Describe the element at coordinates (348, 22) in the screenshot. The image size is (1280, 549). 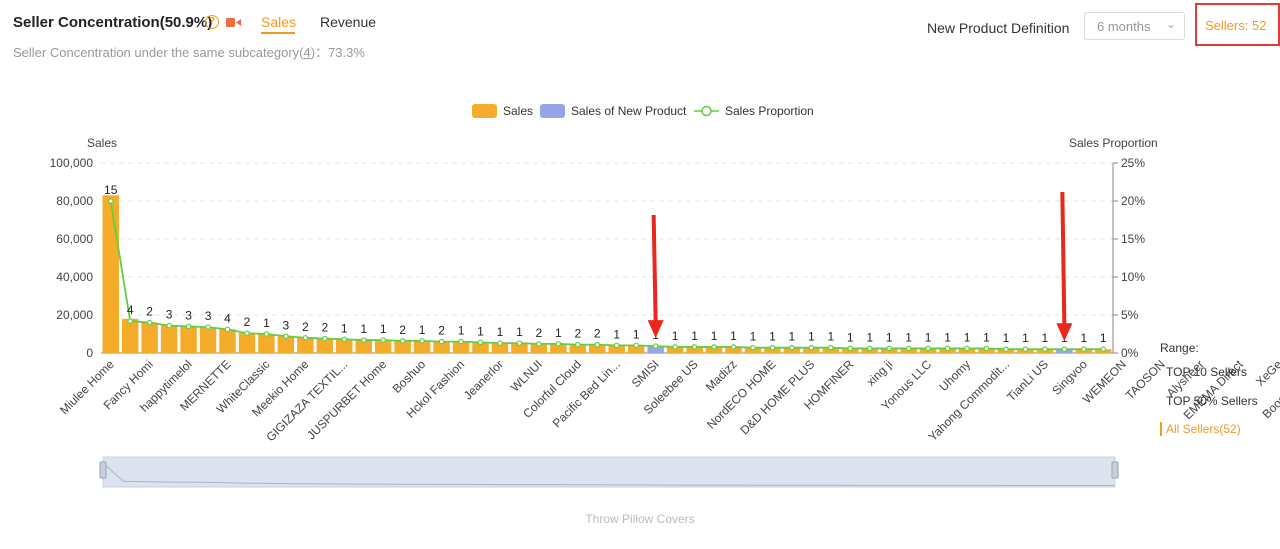
I see `tab-revenue: Revenue` at that location.